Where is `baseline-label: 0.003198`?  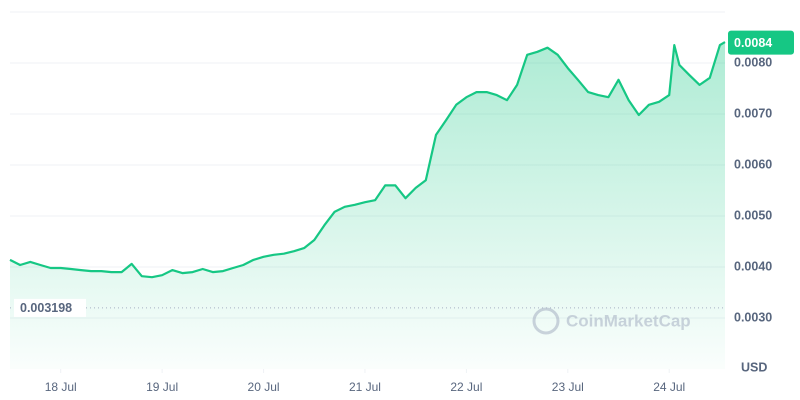 baseline-label: 0.003198 is located at coordinates (46, 308).